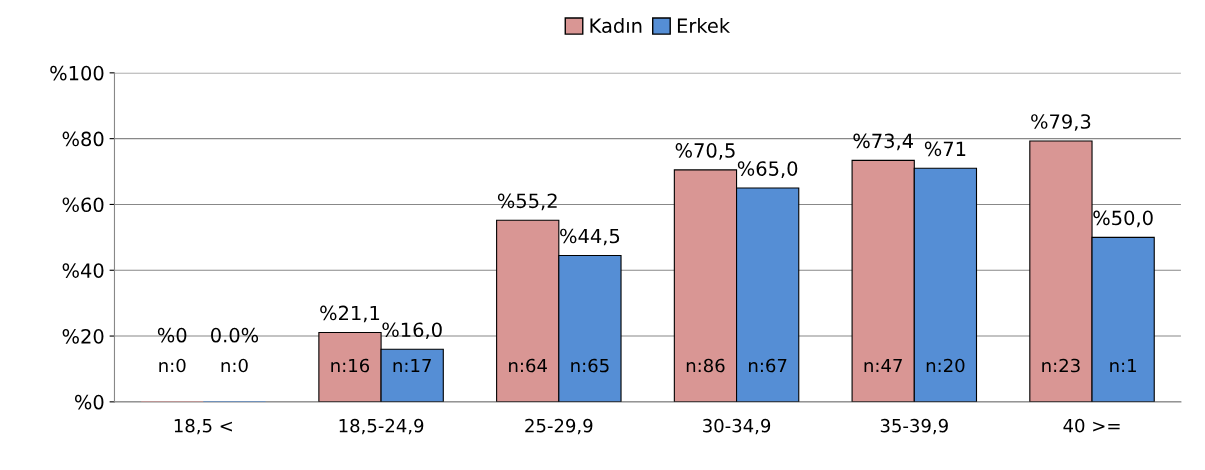  Describe the element at coordinates (83, 270) in the screenshot. I see `y-tick-label: %40` at that location.